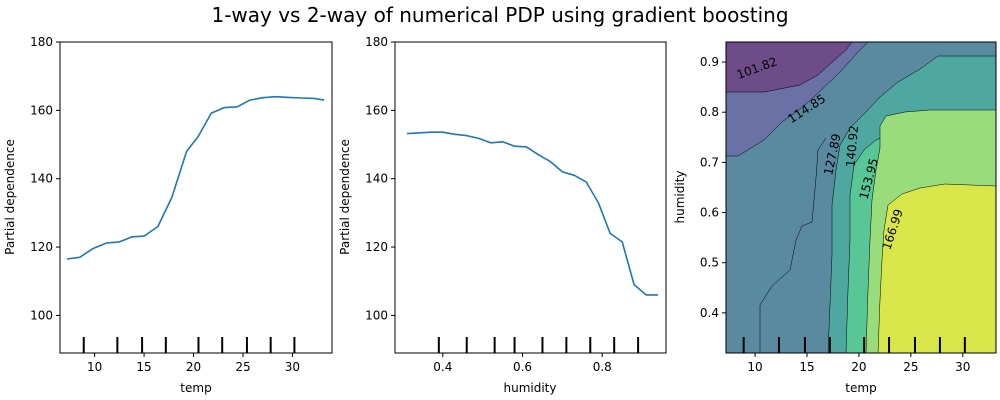 Image resolution: width=1000 pixels, height=400 pixels. What do you see at coordinates (858, 367) in the screenshot?
I see `pdp-2way-xtick-label: 20` at bounding box center [858, 367].